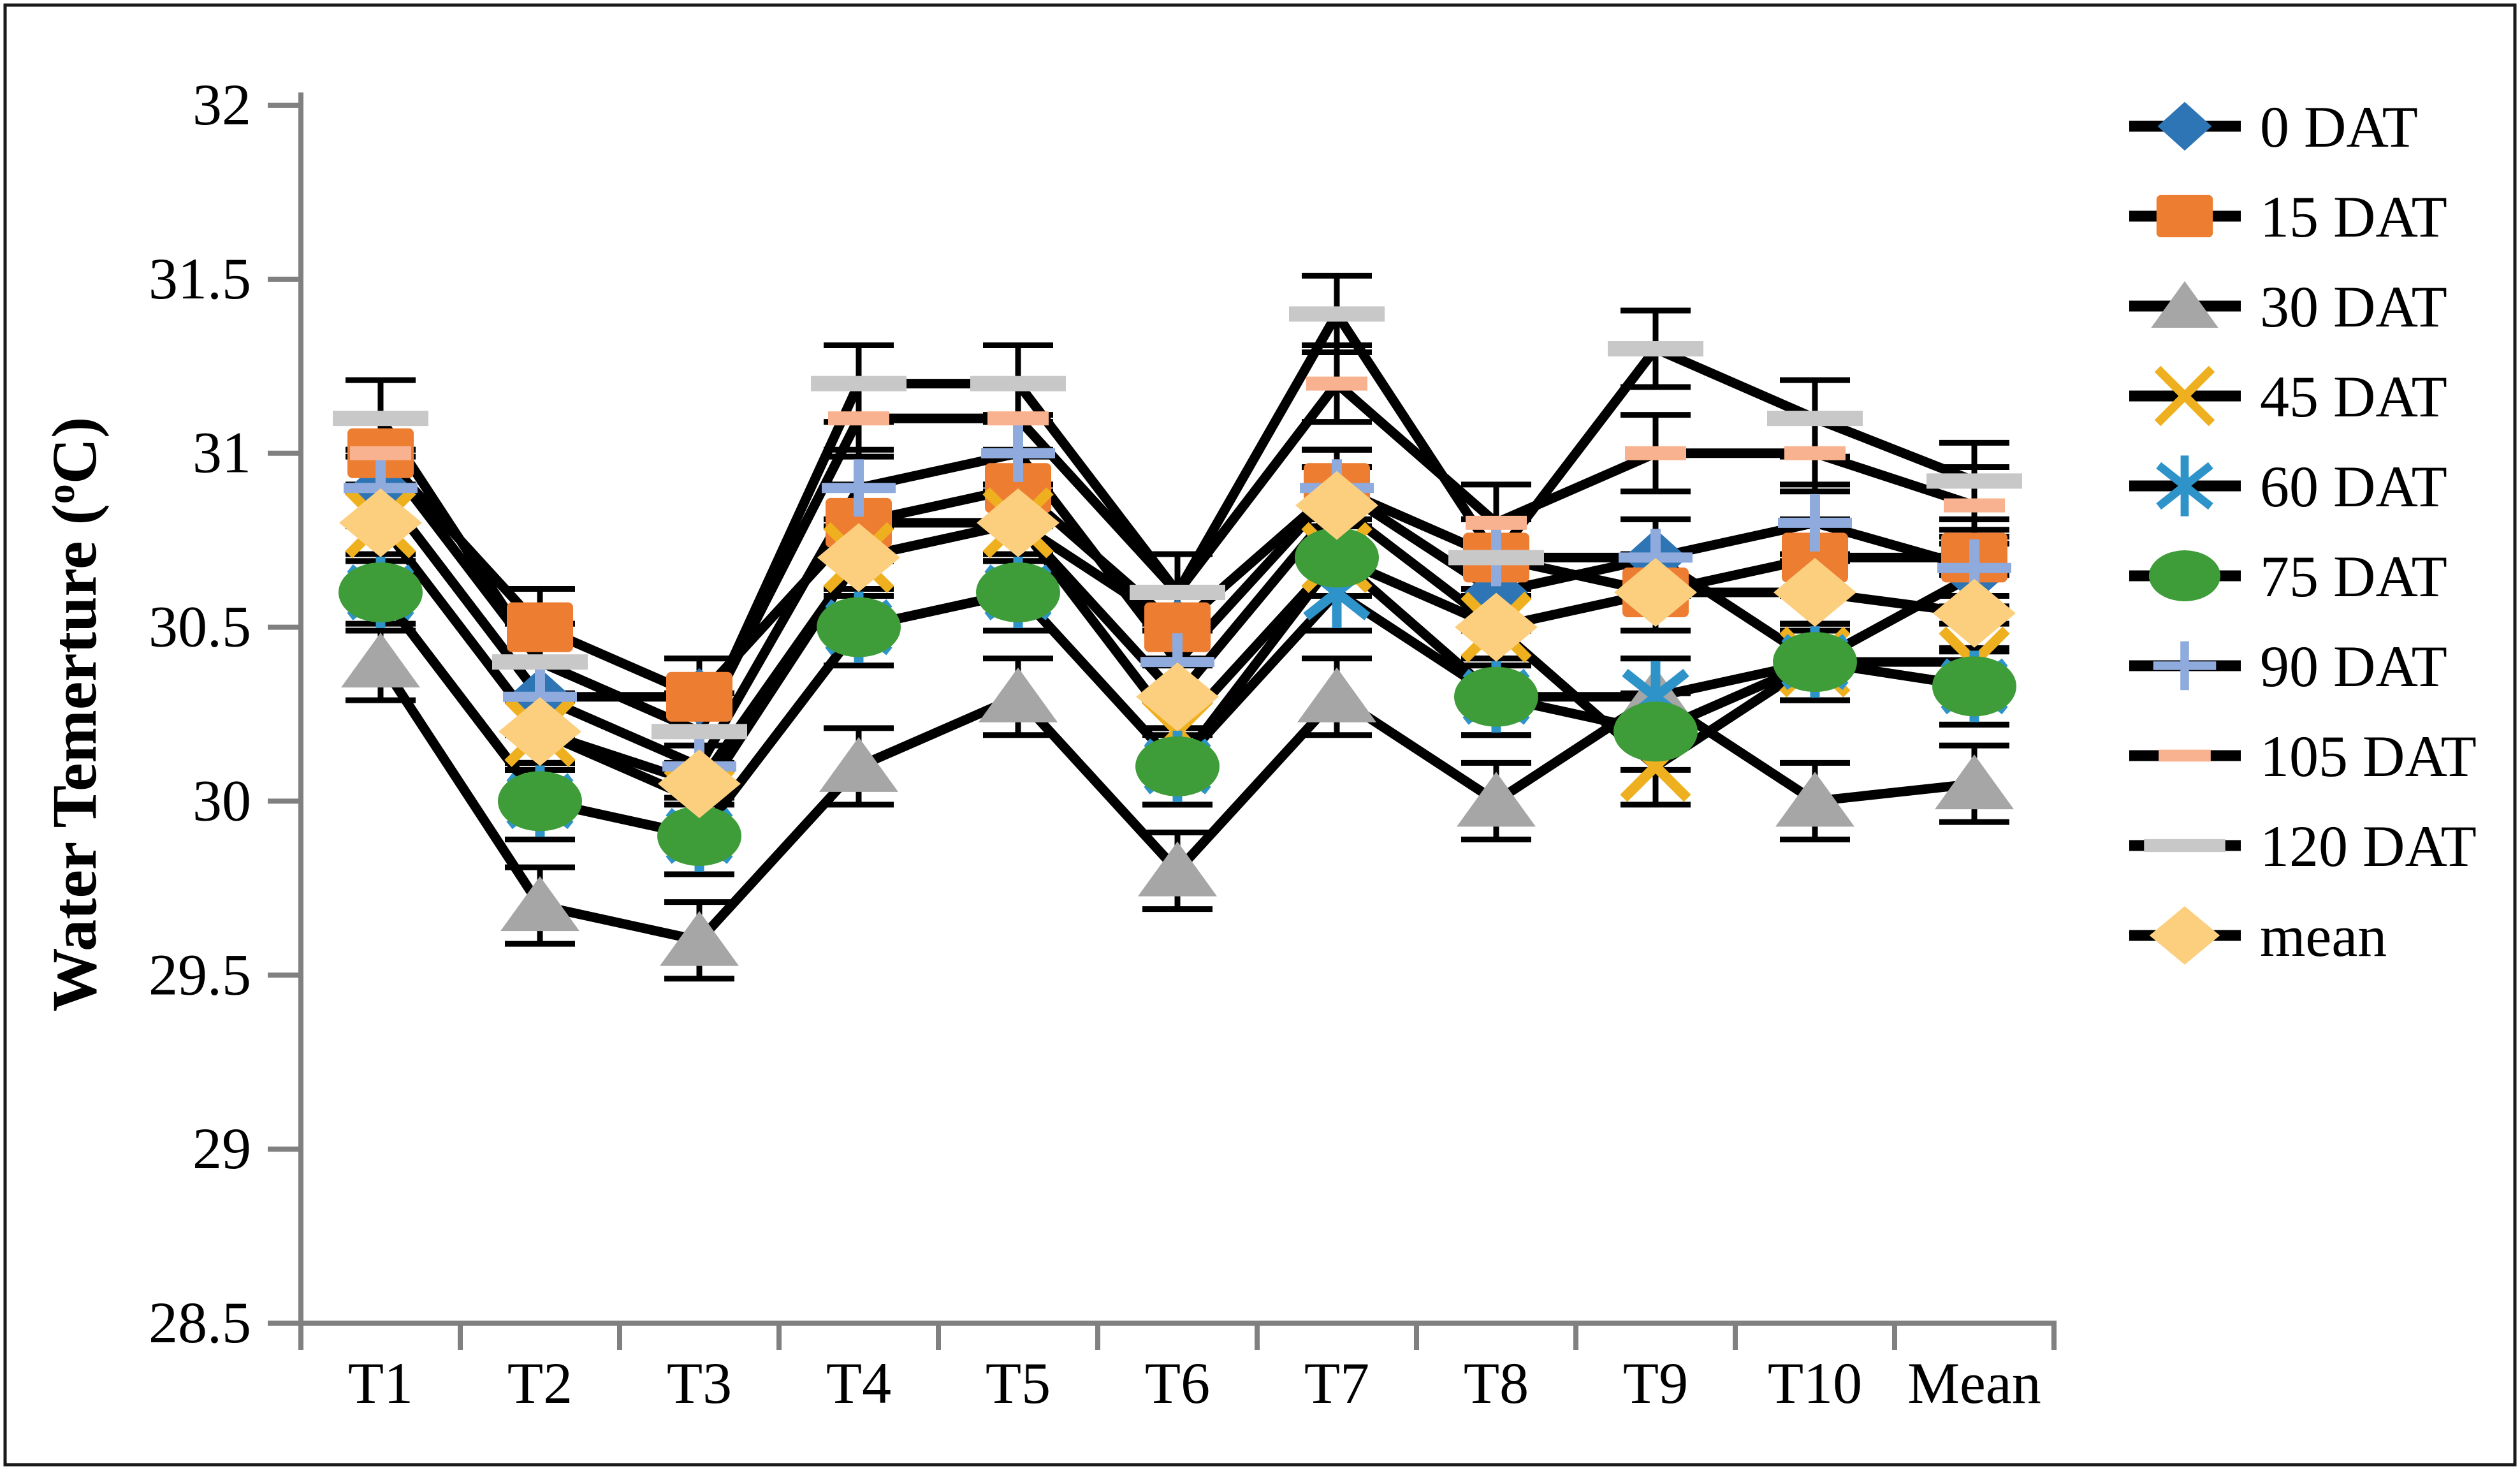 Image resolution: width=2520 pixels, height=1473 pixels. Describe the element at coordinates (225, 714) in the screenshot. I see `y-axis-ticks: 28.5 29 29.5 30 30.5 31 31.5 32` at that location.